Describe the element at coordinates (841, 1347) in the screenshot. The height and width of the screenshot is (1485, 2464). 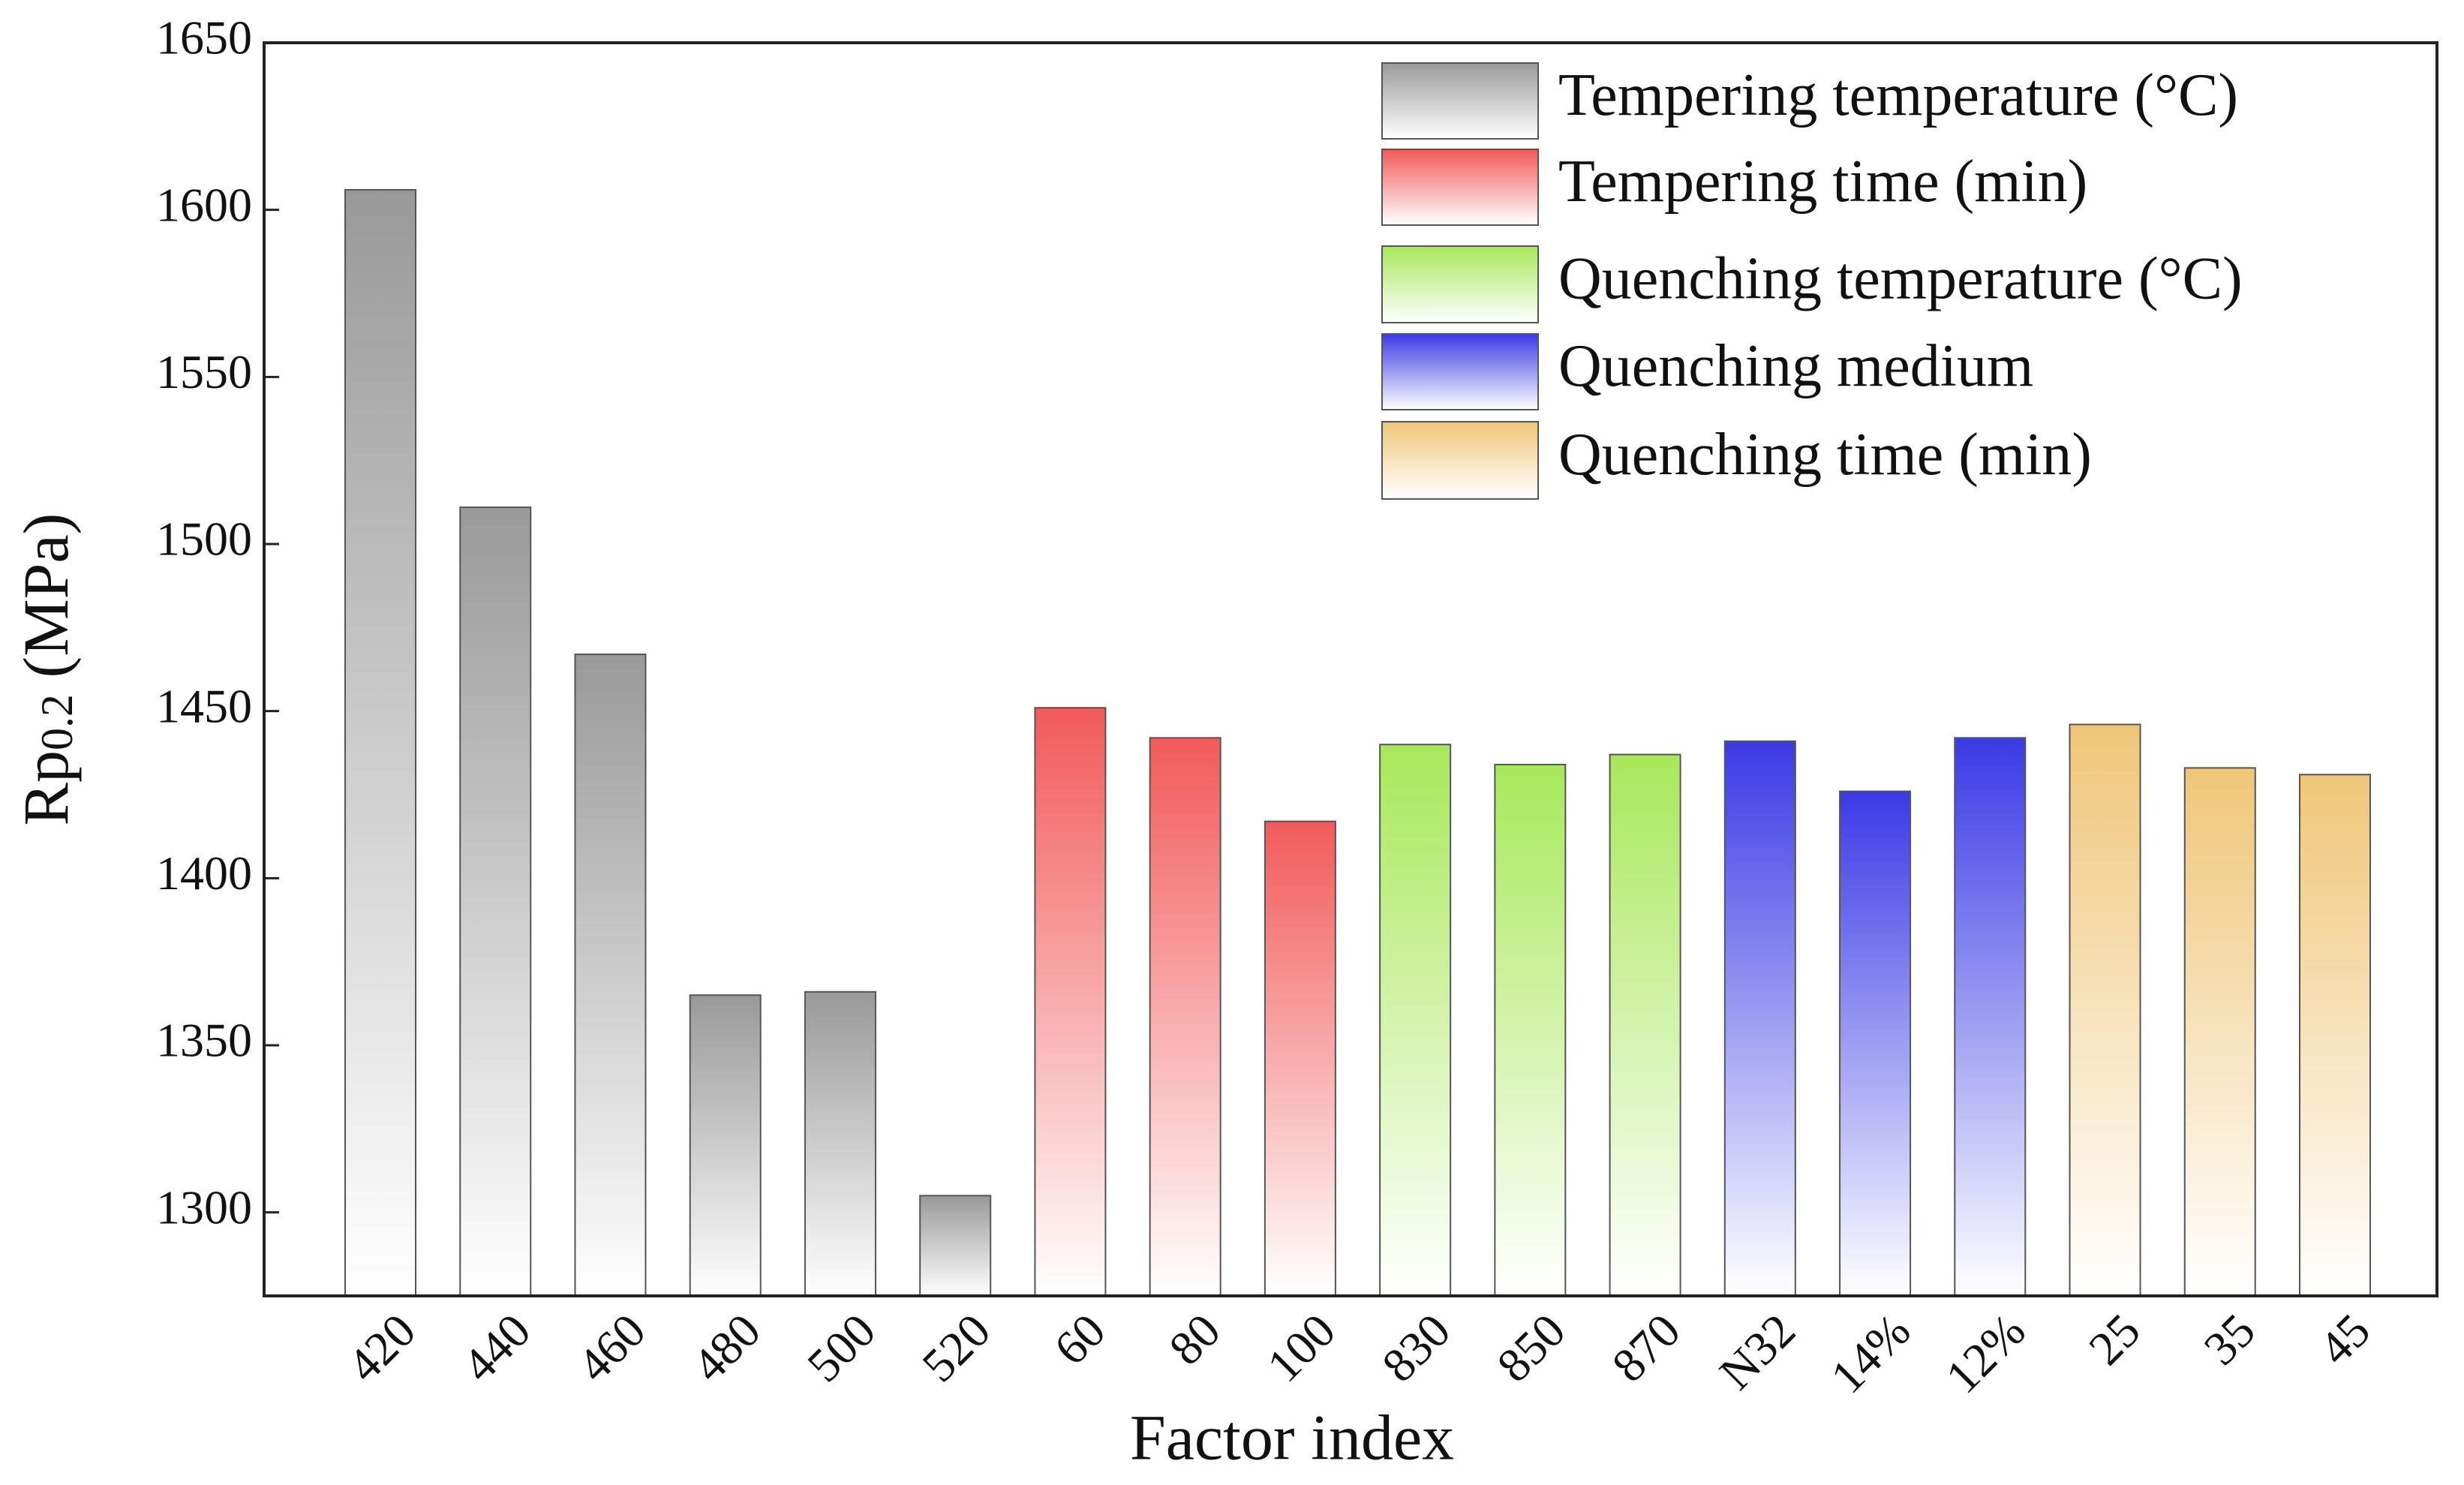
I see `x-tick-label: 500` at that location.